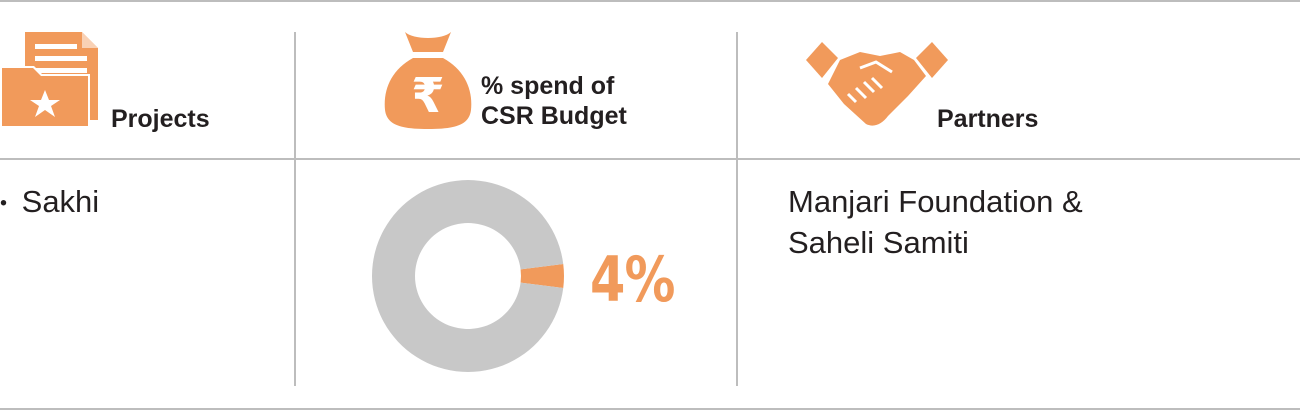 Image resolution: width=1300 pixels, height=411 pixels. What do you see at coordinates (49, 80) in the screenshot?
I see `folder-star-icon` at bounding box center [49, 80].